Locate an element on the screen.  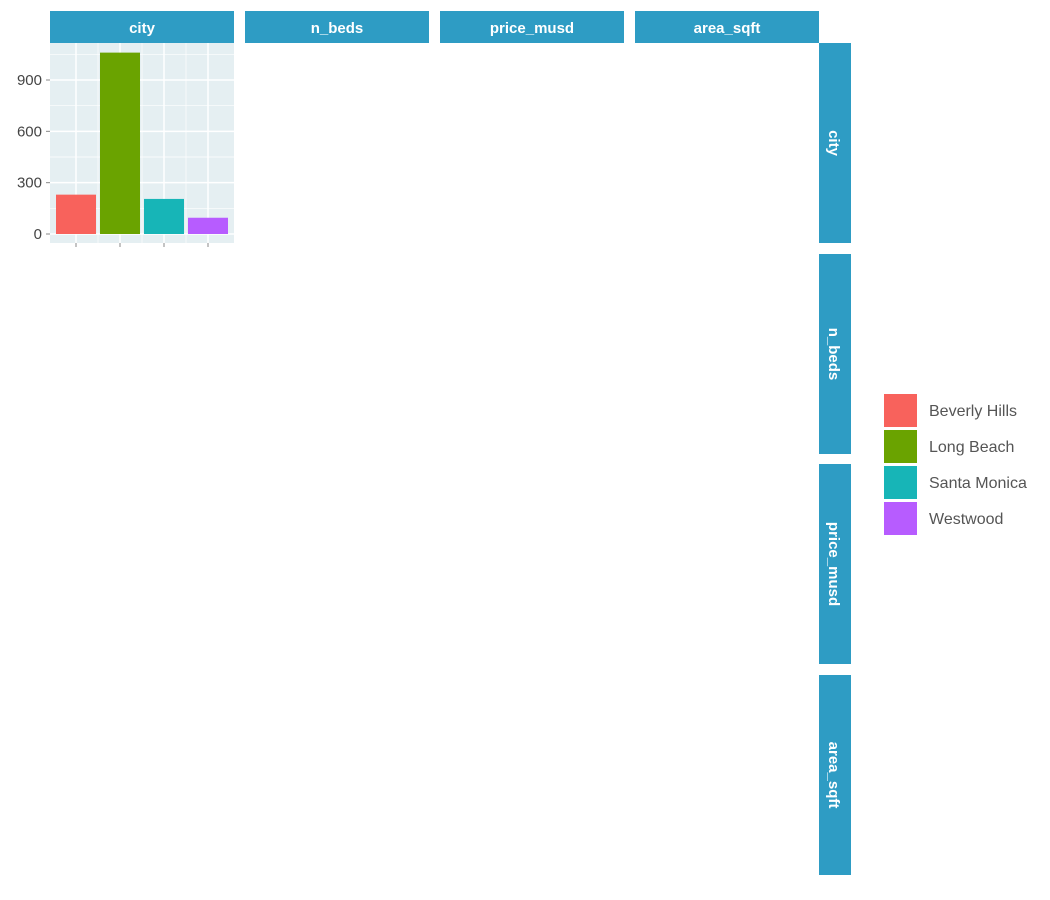
legend-key-beverly-hills is located at coordinates (900, 410).